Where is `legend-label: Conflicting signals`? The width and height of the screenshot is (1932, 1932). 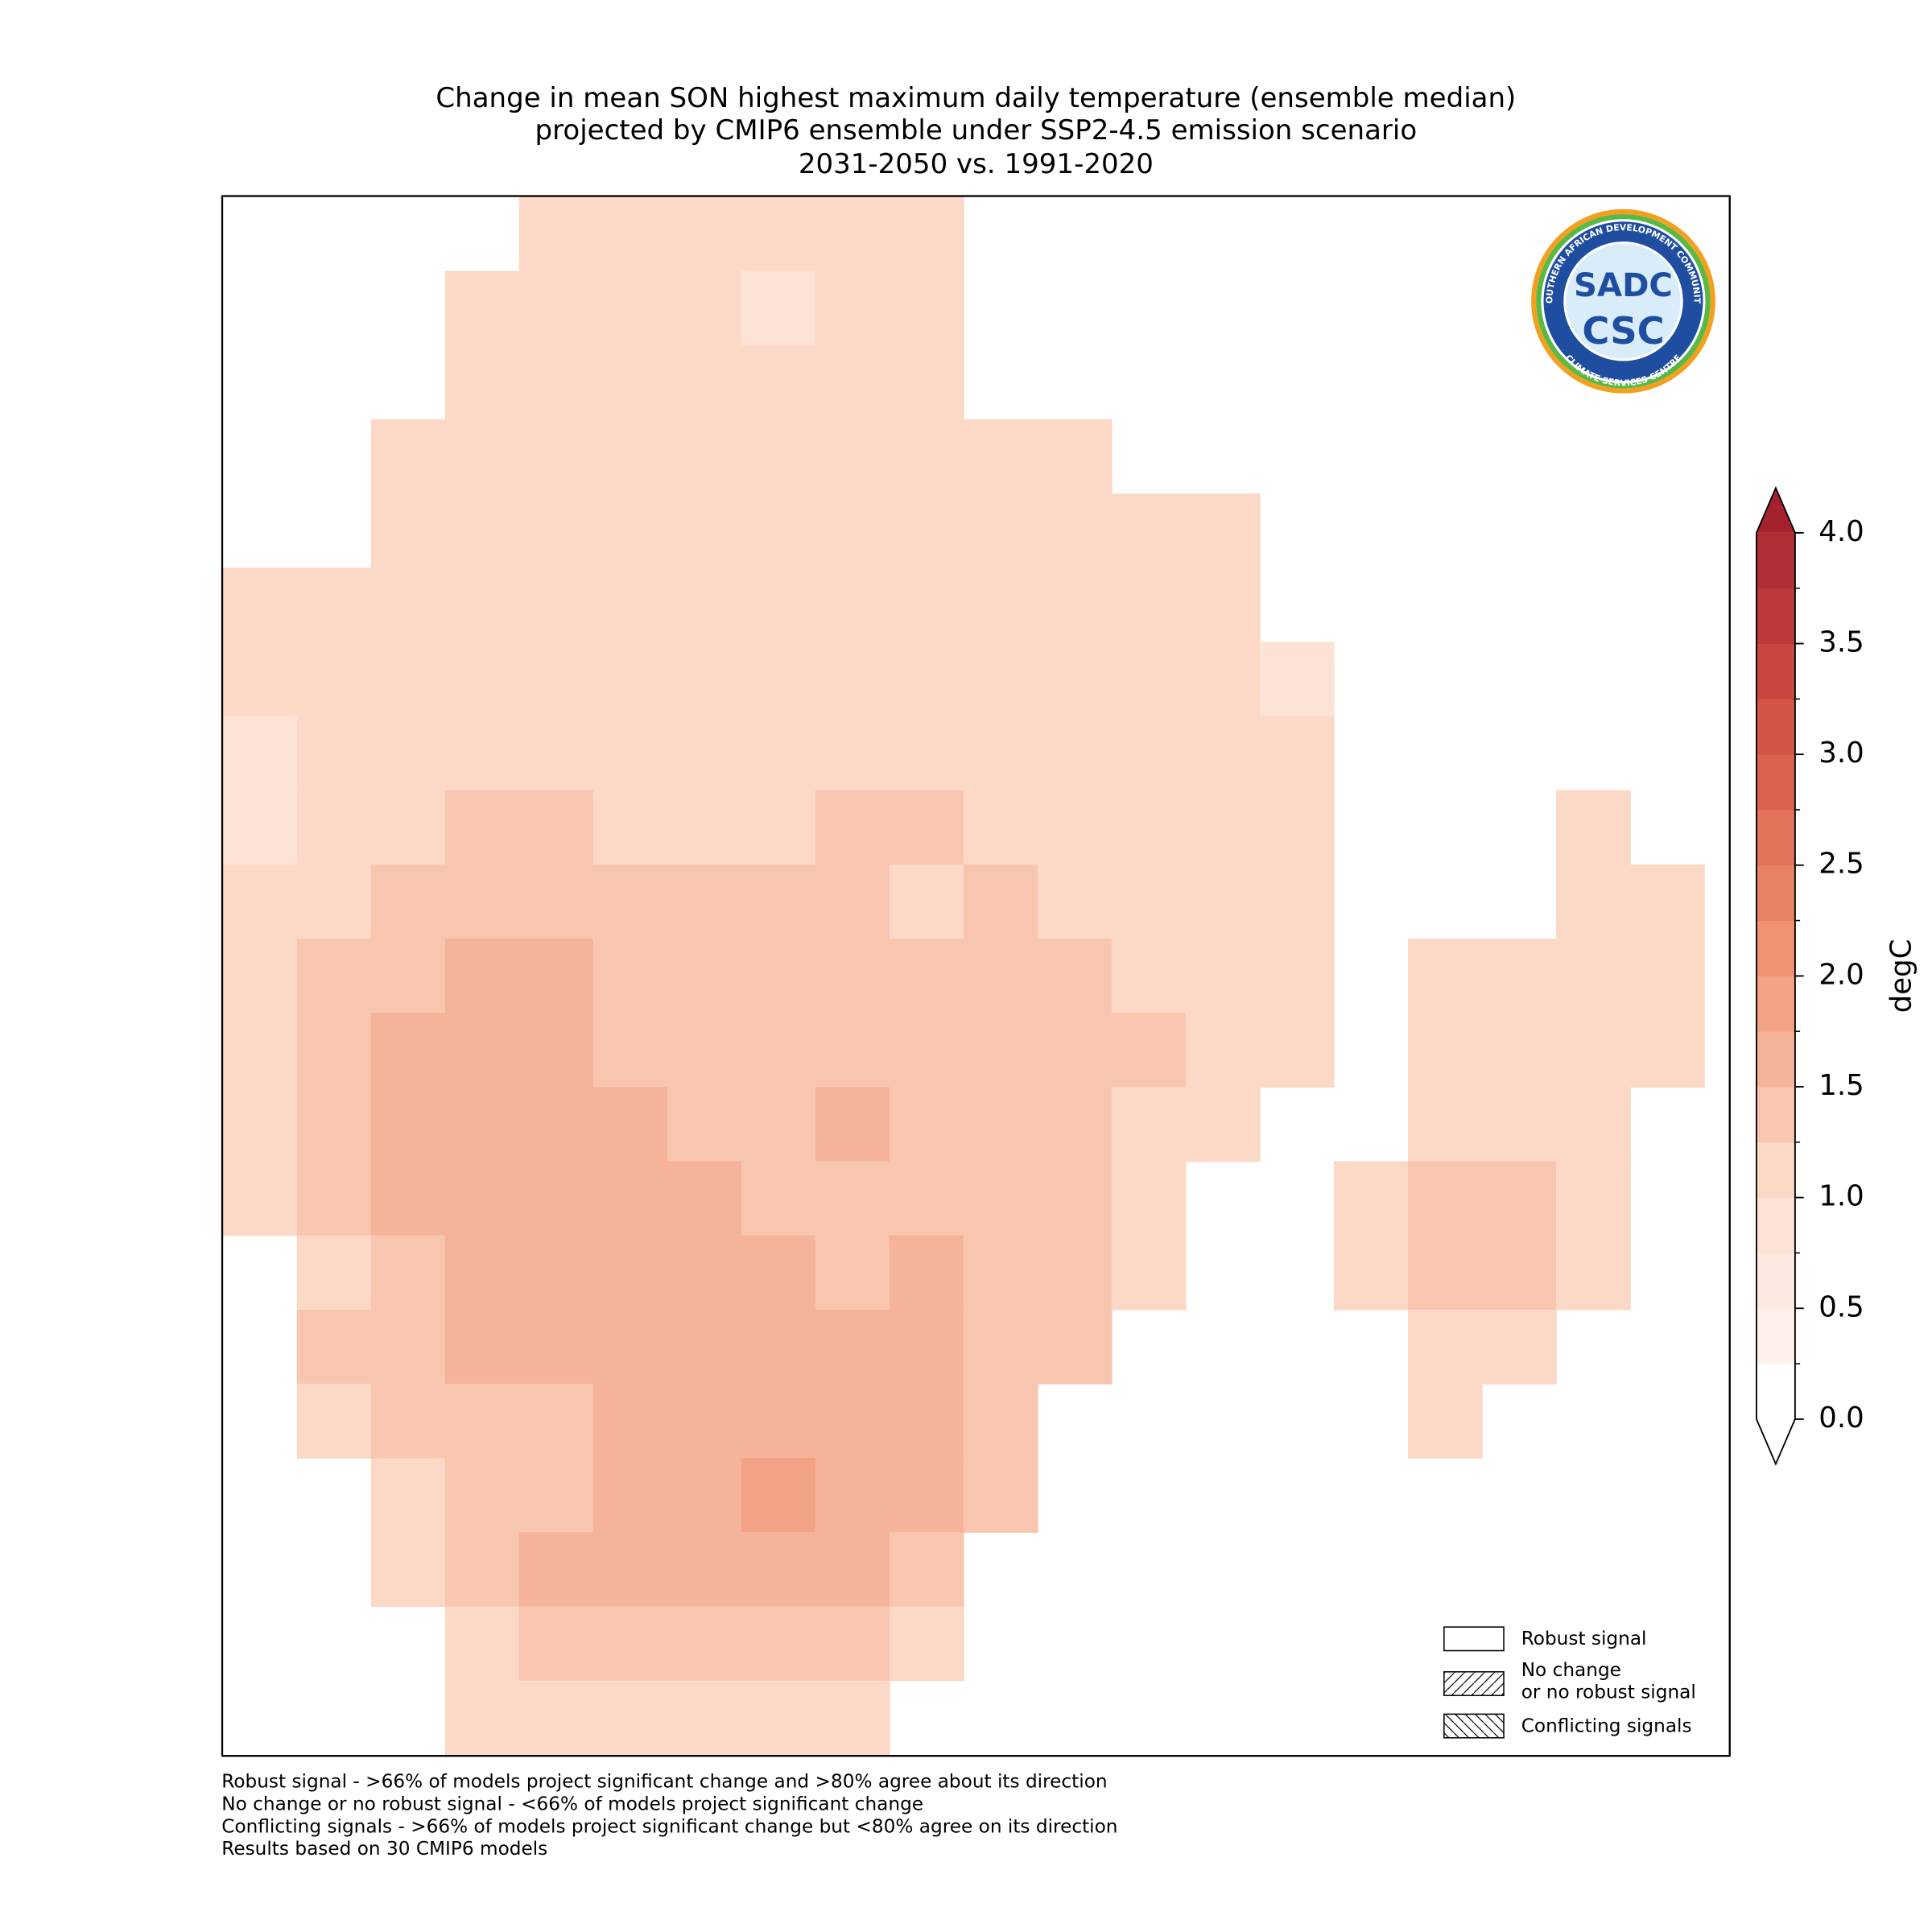 legend-label: Conflicting signals is located at coordinates (1606, 1725).